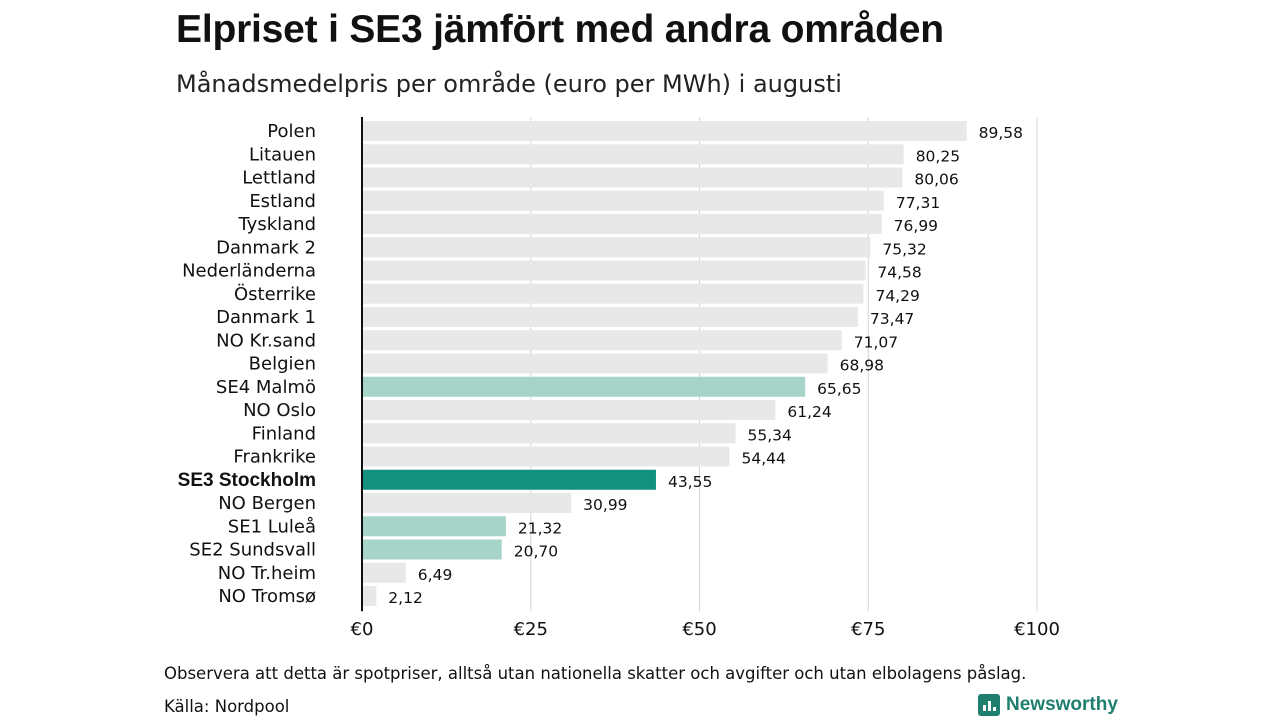 The height and width of the screenshot is (720, 1280). Describe the element at coordinates (272, 526) in the screenshot. I see `category-label: SE1 Luleå` at that location.